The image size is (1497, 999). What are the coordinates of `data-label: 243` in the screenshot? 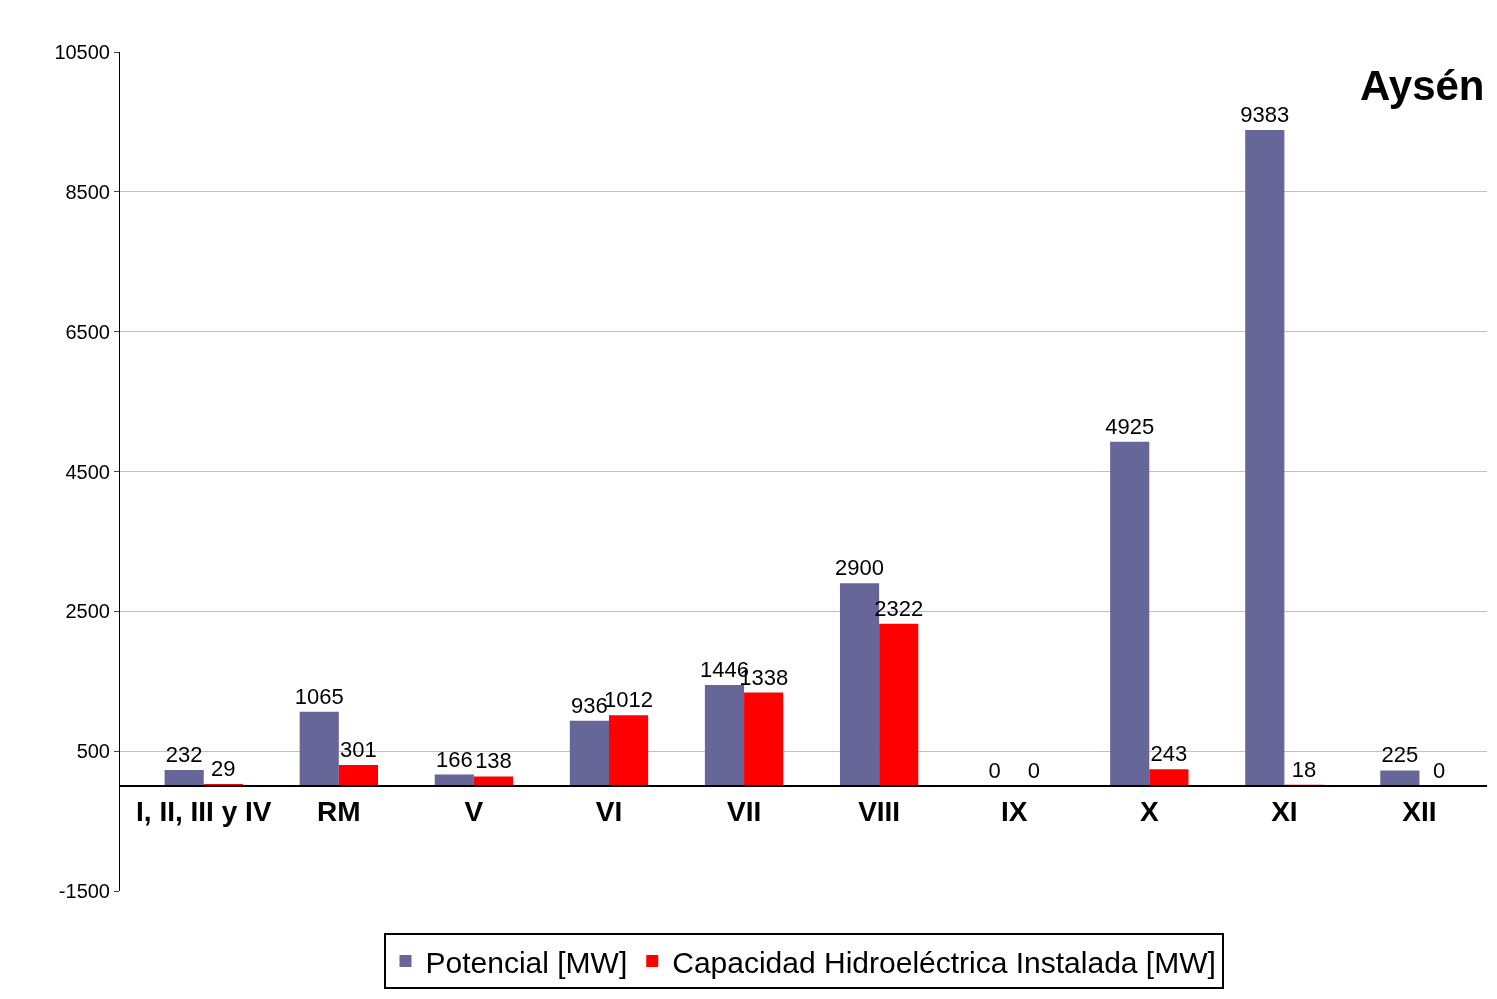 It's located at (1169, 754).